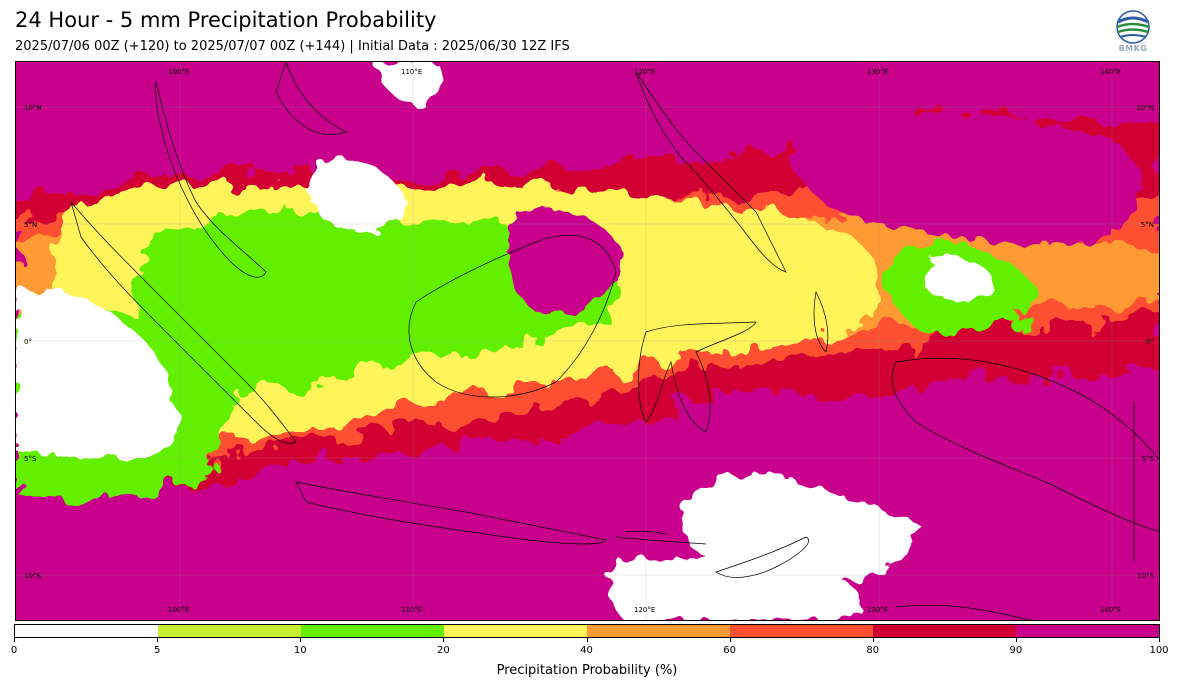 This screenshot has height=690, width=1180. What do you see at coordinates (300, 650) in the screenshot?
I see `colorbar-tick-label: 10` at bounding box center [300, 650].